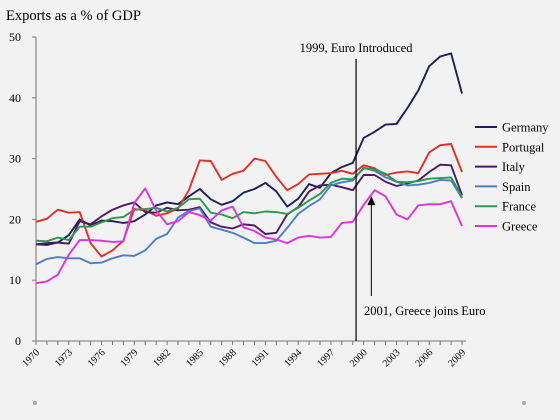 The width and height of the screenshot is (560, 420). I want to click on x-tick-label: 1982, so click(162, 358).